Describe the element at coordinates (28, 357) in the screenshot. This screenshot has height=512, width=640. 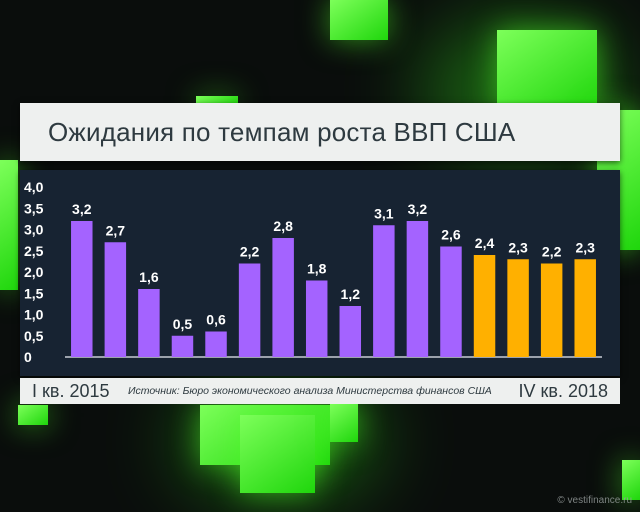
I see `y-tick-label: 0` at that location.